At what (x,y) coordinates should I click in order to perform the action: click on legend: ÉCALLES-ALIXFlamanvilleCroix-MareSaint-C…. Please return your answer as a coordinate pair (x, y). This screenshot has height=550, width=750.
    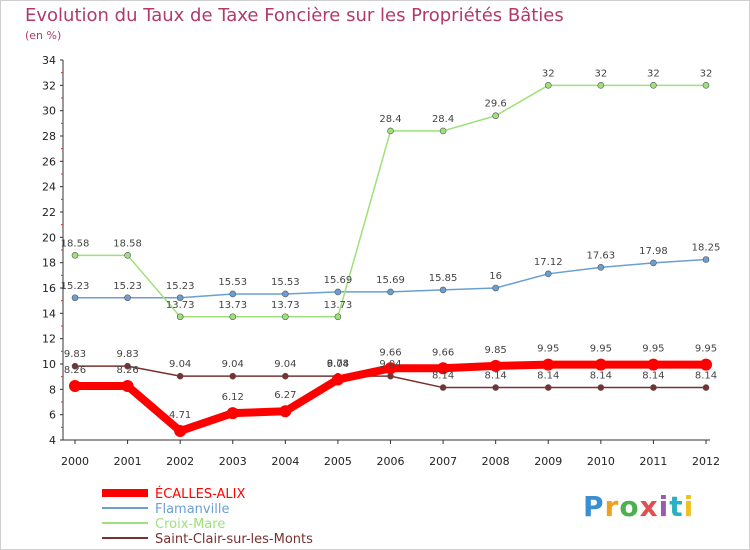
    Looking at the image, I should click on (207, 516).